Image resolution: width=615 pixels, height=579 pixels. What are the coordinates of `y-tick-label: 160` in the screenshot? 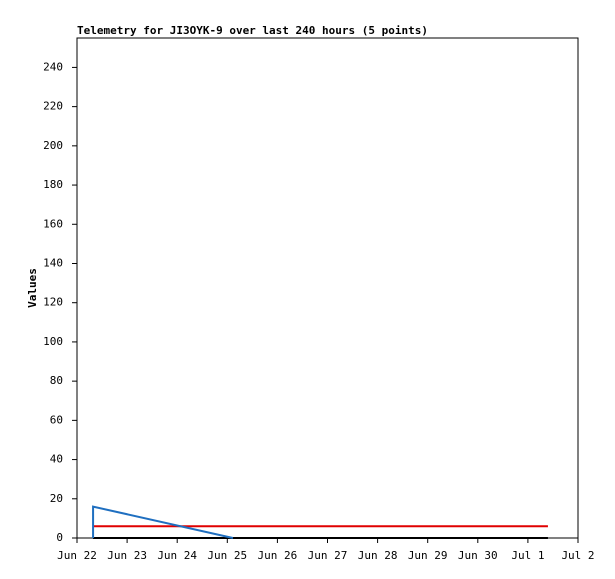 It's located at (53, 223).